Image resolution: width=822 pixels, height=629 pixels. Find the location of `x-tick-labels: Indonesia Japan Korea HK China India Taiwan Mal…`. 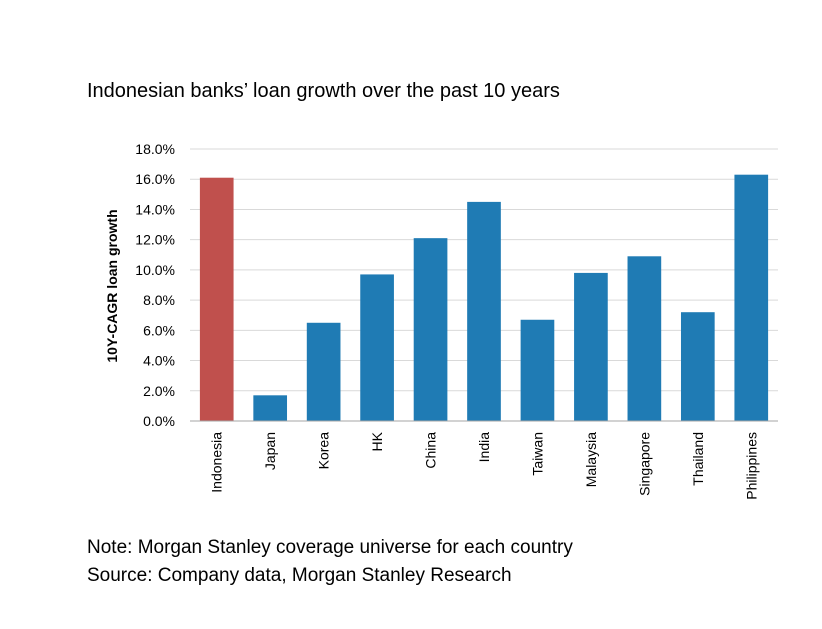

x-tick-labels: Indonesia Japan Korea HK China India Taiwan Mal… is located at coordinates (484, 465).